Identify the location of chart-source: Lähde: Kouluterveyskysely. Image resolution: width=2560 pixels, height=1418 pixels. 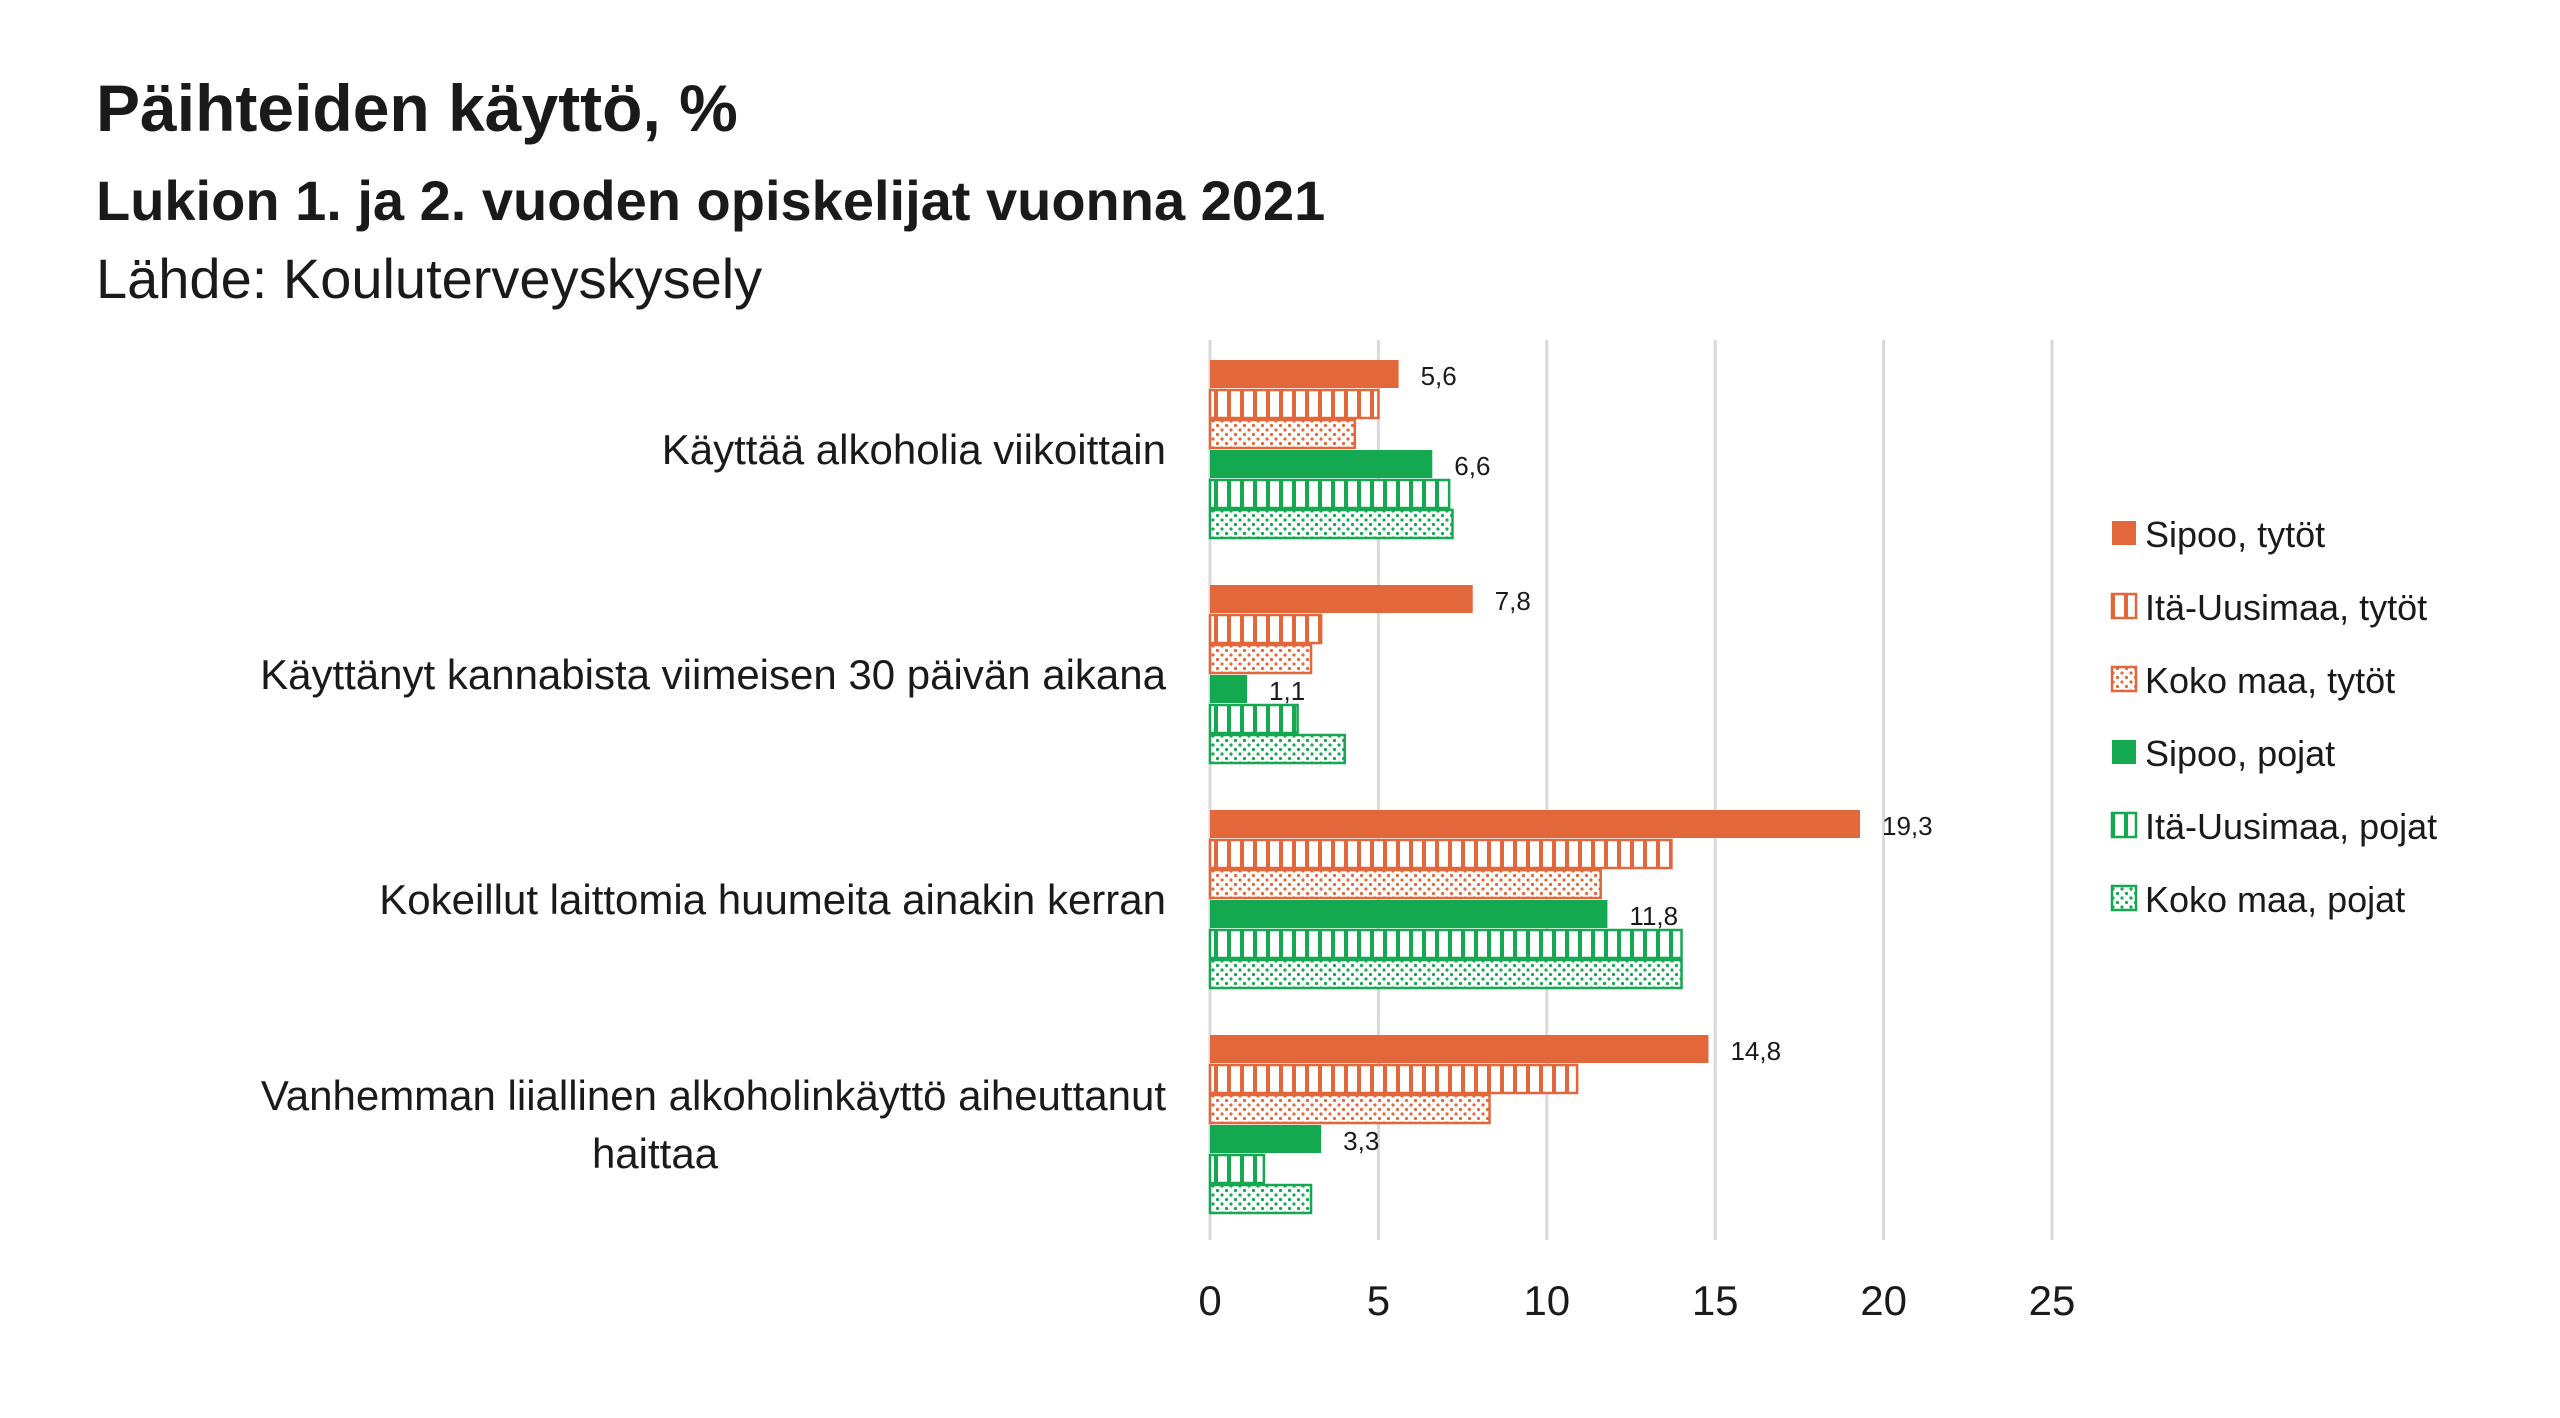
(429, 278).